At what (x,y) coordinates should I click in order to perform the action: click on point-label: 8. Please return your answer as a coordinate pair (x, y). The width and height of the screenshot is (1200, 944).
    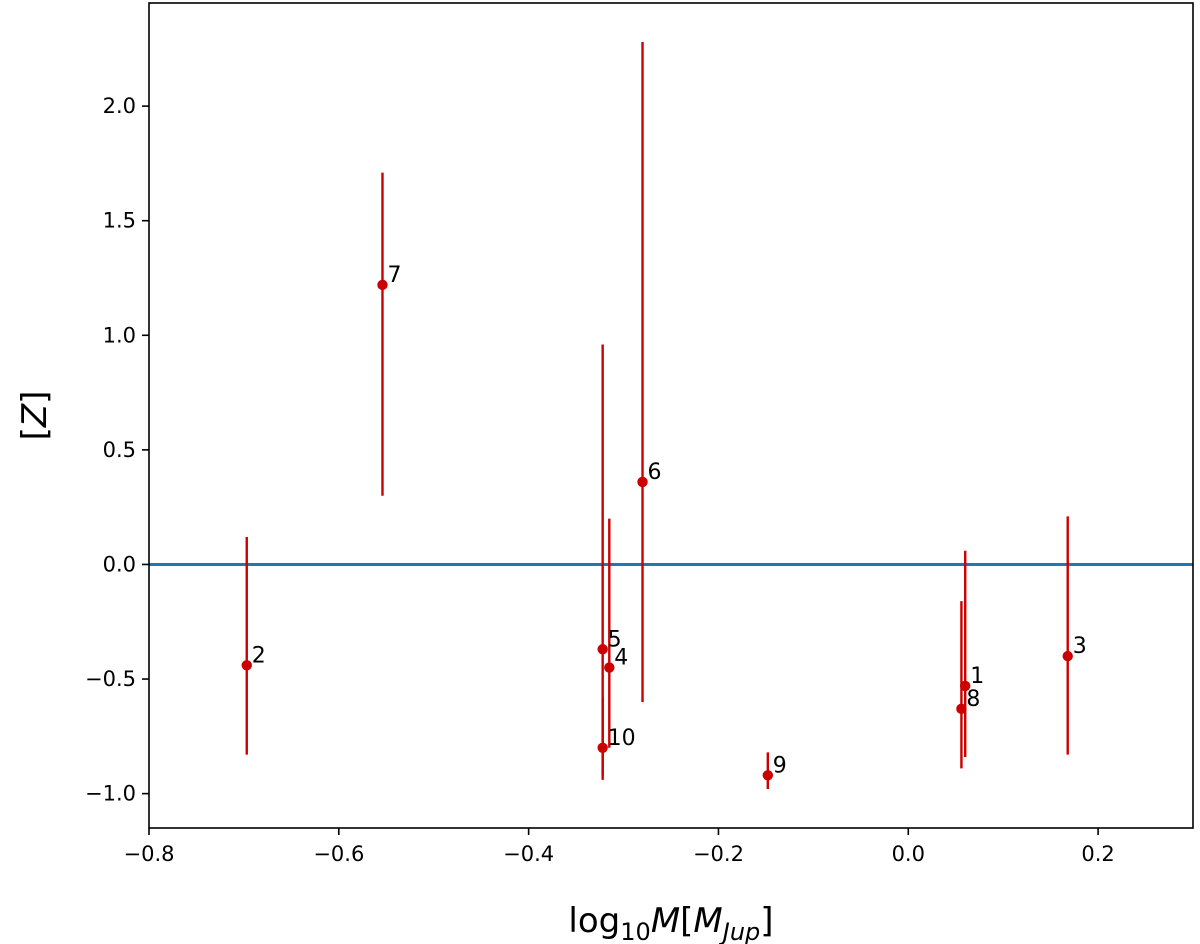
    Looking at the image, I should click on (973, 699).